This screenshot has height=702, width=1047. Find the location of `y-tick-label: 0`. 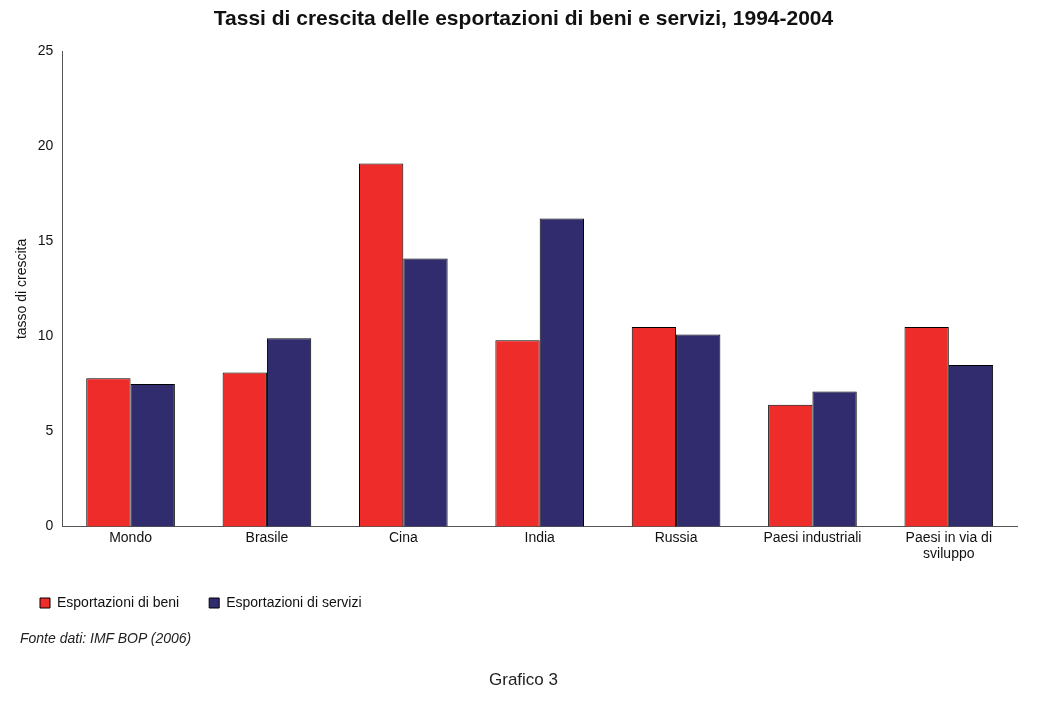

y-tick-label: 0 is located at coordinates (49, 525).